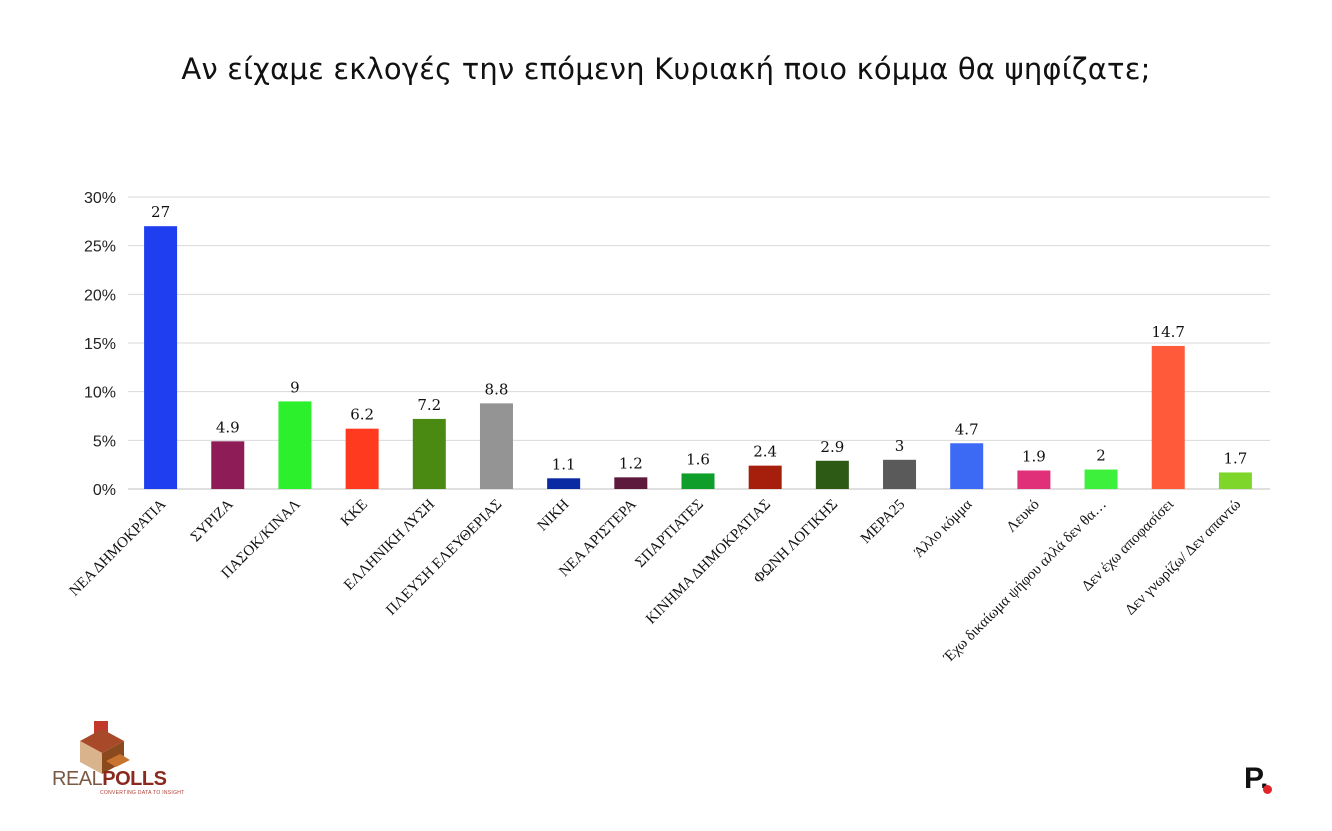 The width and height of the screenshot is (1332, 831). I want to click on realpolls-wordmark: REALPOLLS, so click(109, 779).